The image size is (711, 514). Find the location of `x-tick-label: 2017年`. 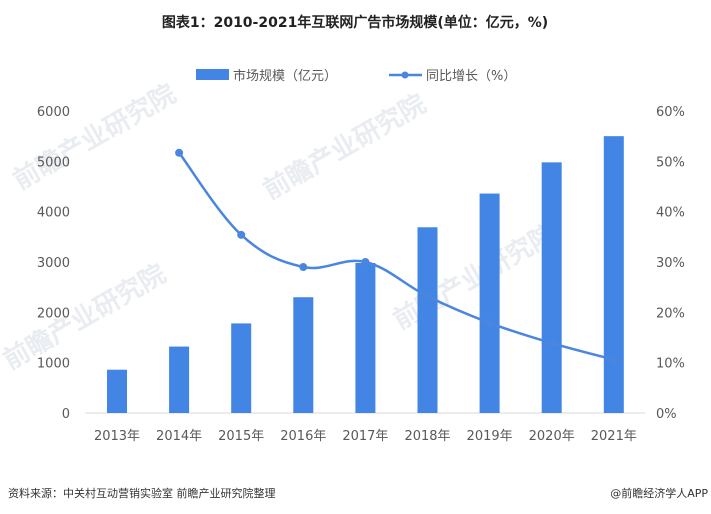

x-tick-label: 2017年 is located at coordinates (365, 436).